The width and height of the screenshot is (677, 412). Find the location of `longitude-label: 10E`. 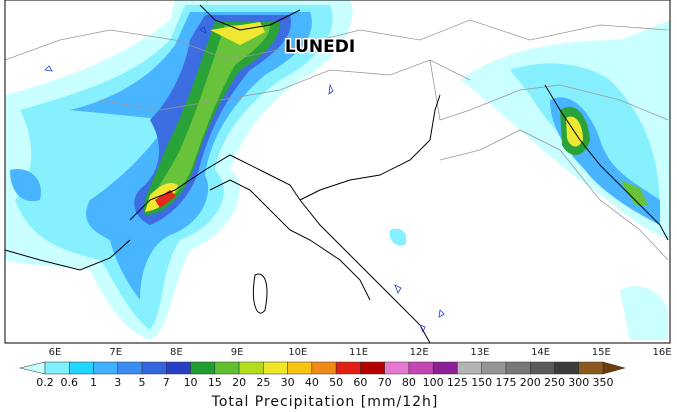

longitude-label: 10E is located at coordinates (297, 352).